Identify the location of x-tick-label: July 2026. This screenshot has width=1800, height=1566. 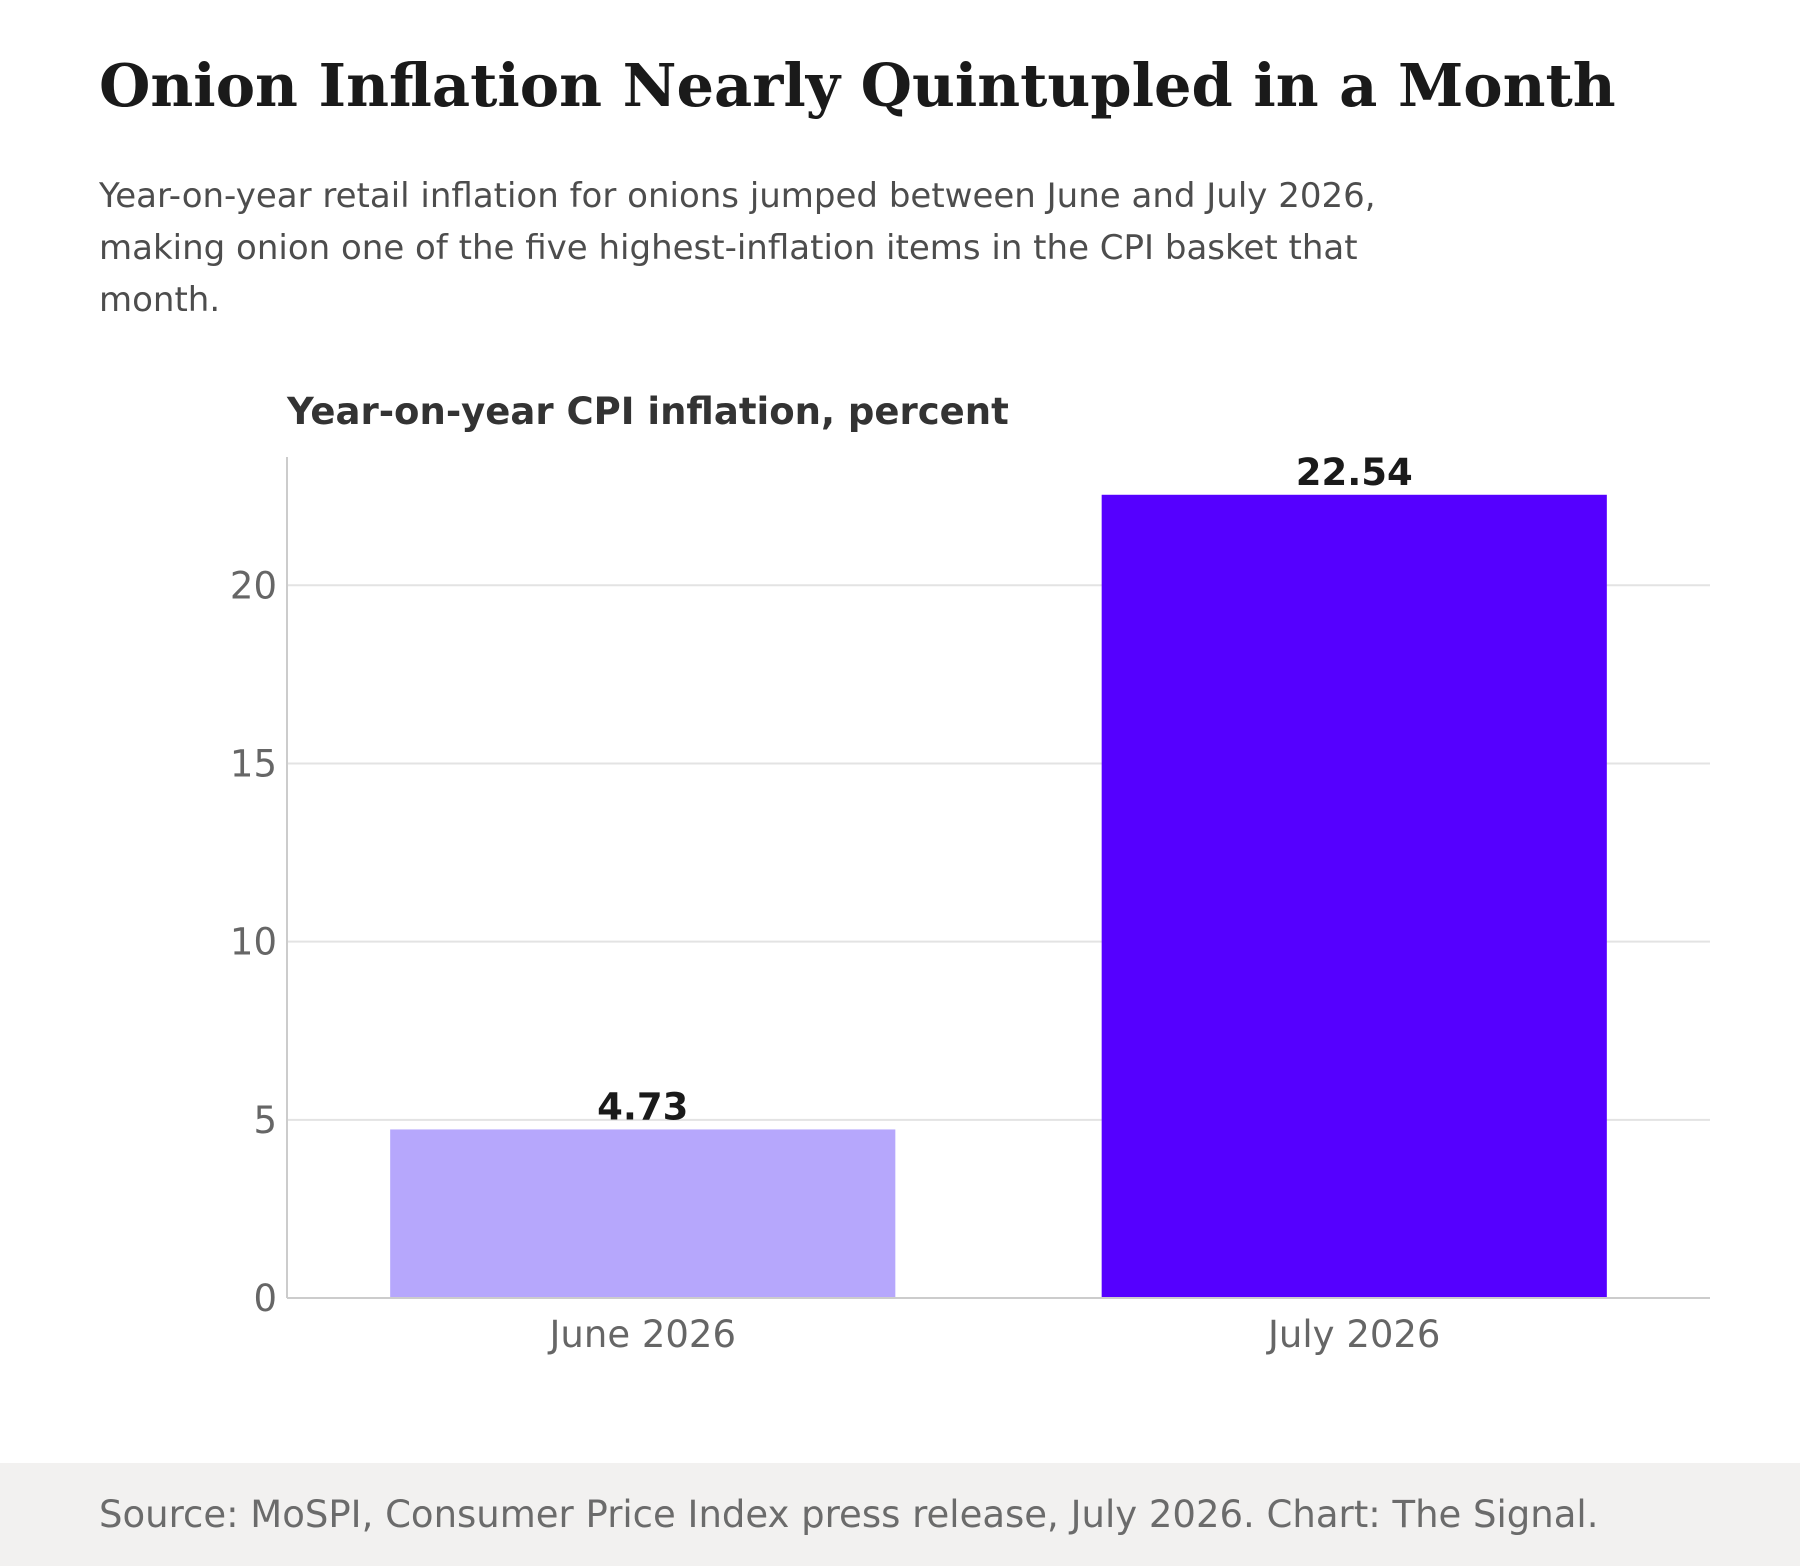
(1353, 1334).